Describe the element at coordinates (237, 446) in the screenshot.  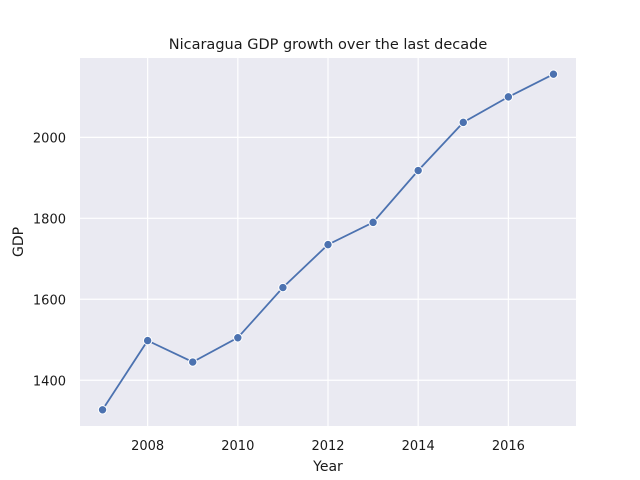
I see `x-tick-label: 2010` at that location.